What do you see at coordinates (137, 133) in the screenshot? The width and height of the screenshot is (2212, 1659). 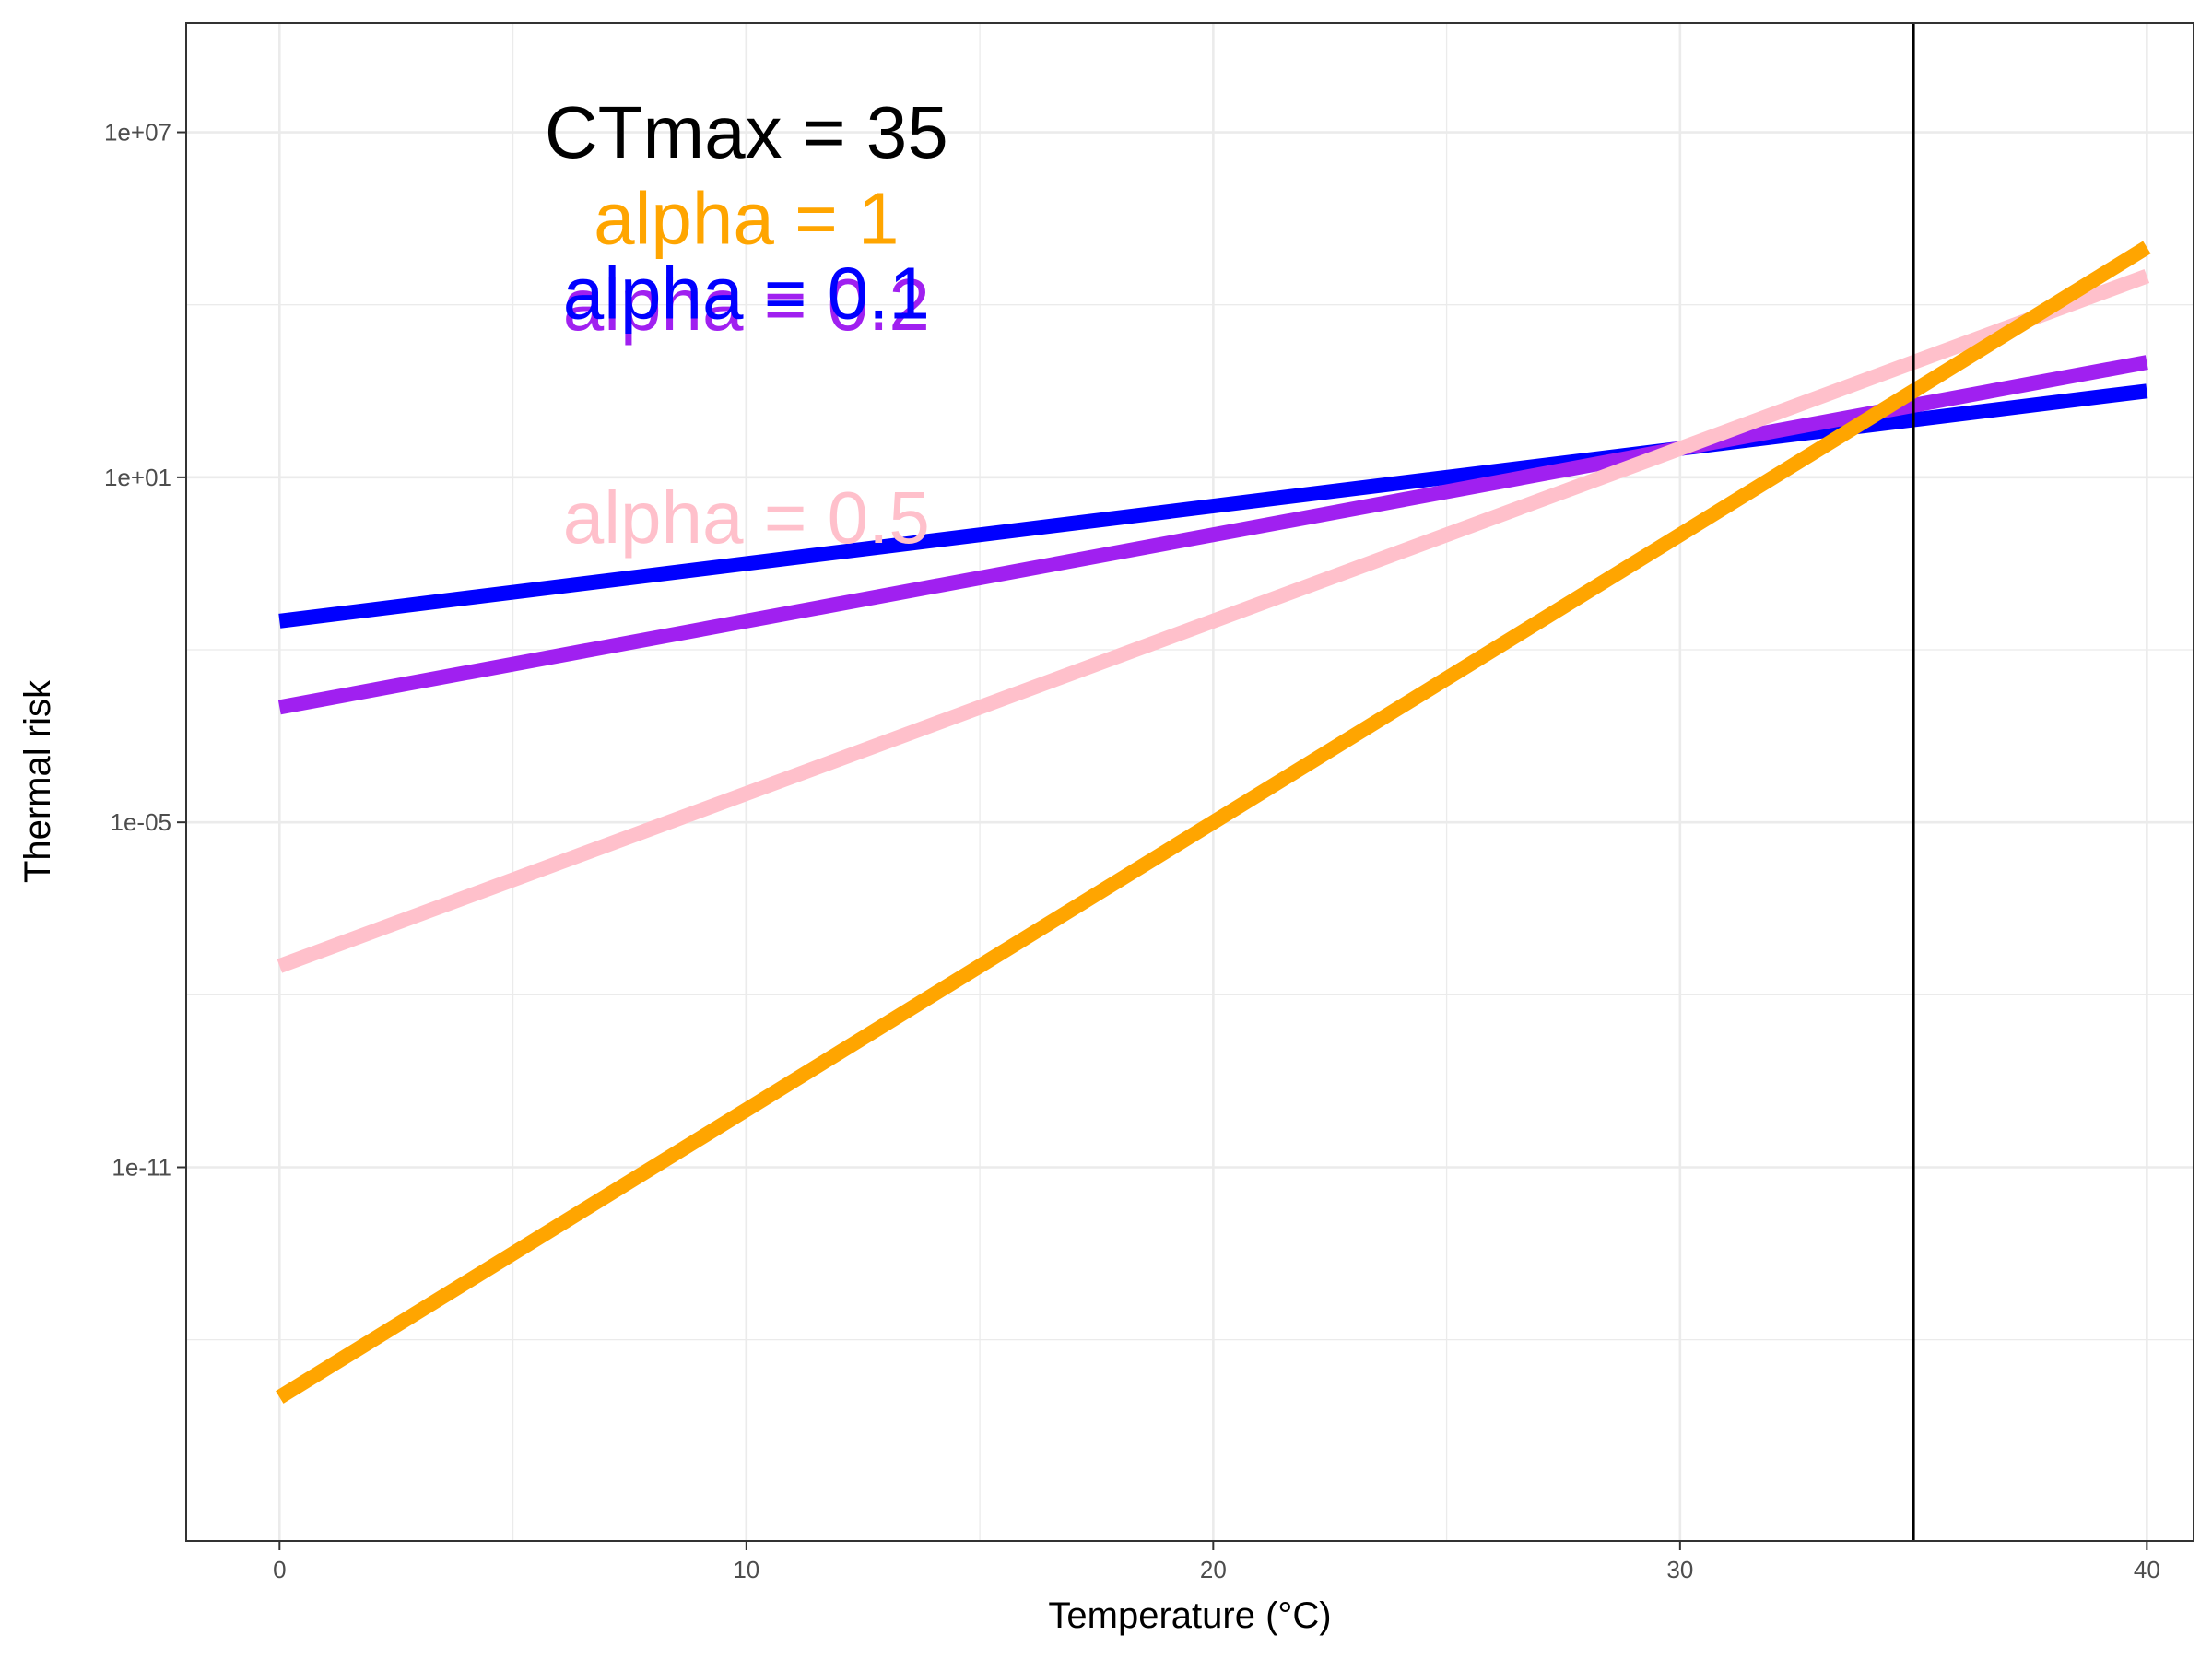 I see `y-tick-label: 1e+07` at bounding box center [137, 133].